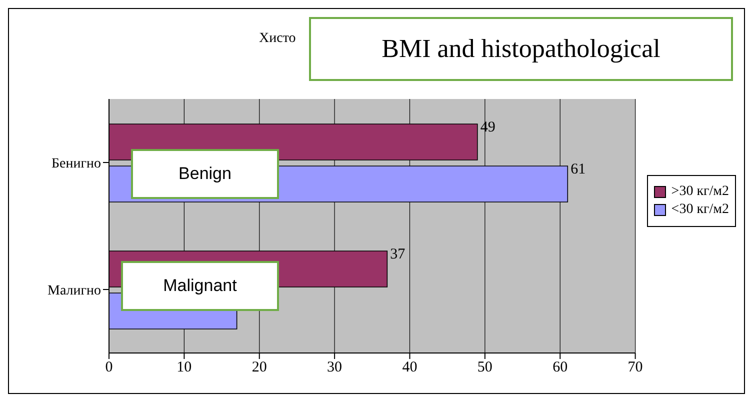 The image size is (749, 400). Describe the element at coordinates (700, 192) in the screenshot. I see `legend-label: >30 кг/м2` at that location.